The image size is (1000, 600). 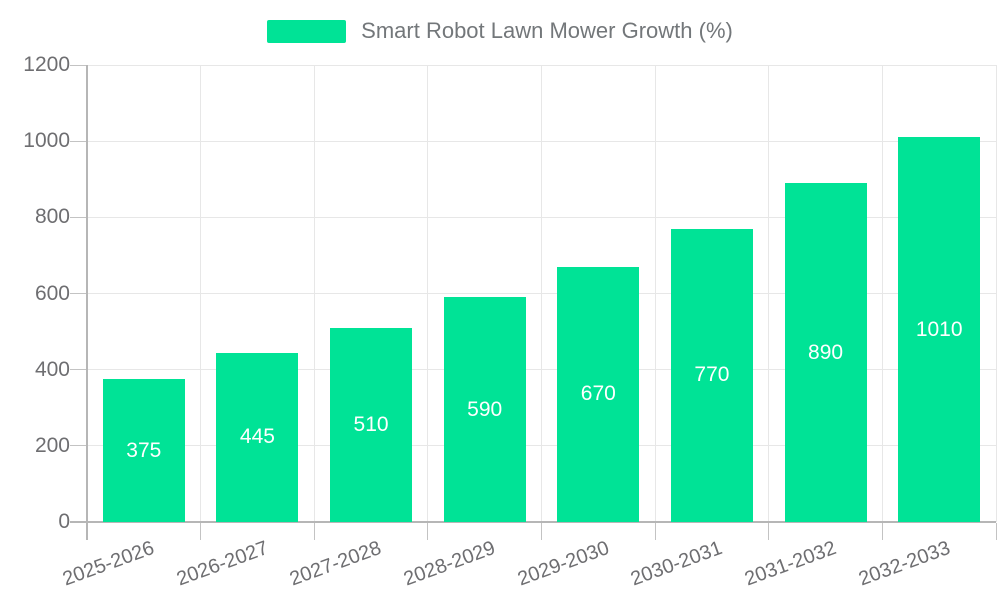 What do you see at coordinates (46, 141) in the screenshot?
I see `y-tick-label: 1000` at bounding box center [46, 141].